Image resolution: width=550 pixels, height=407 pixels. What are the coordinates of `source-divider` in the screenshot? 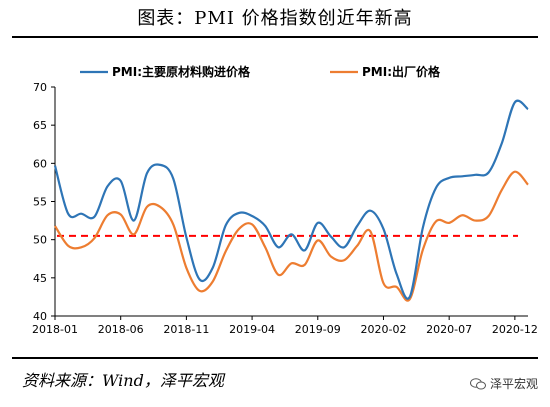 It's located at (275, 358).